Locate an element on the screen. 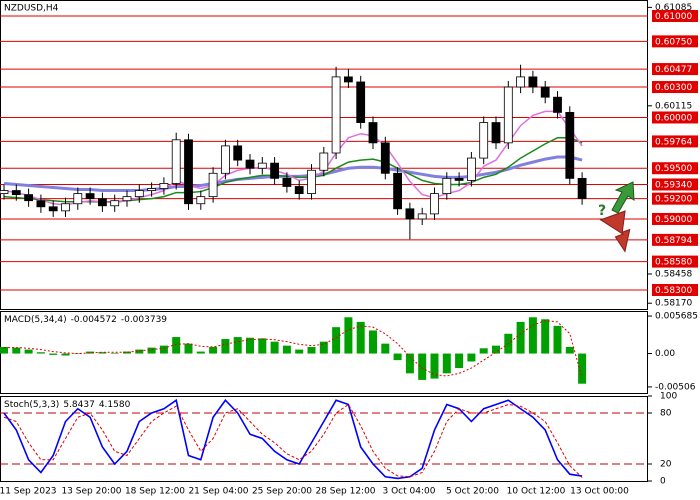  y-tick-label: 0.00 is located at coordinates (665, 354).